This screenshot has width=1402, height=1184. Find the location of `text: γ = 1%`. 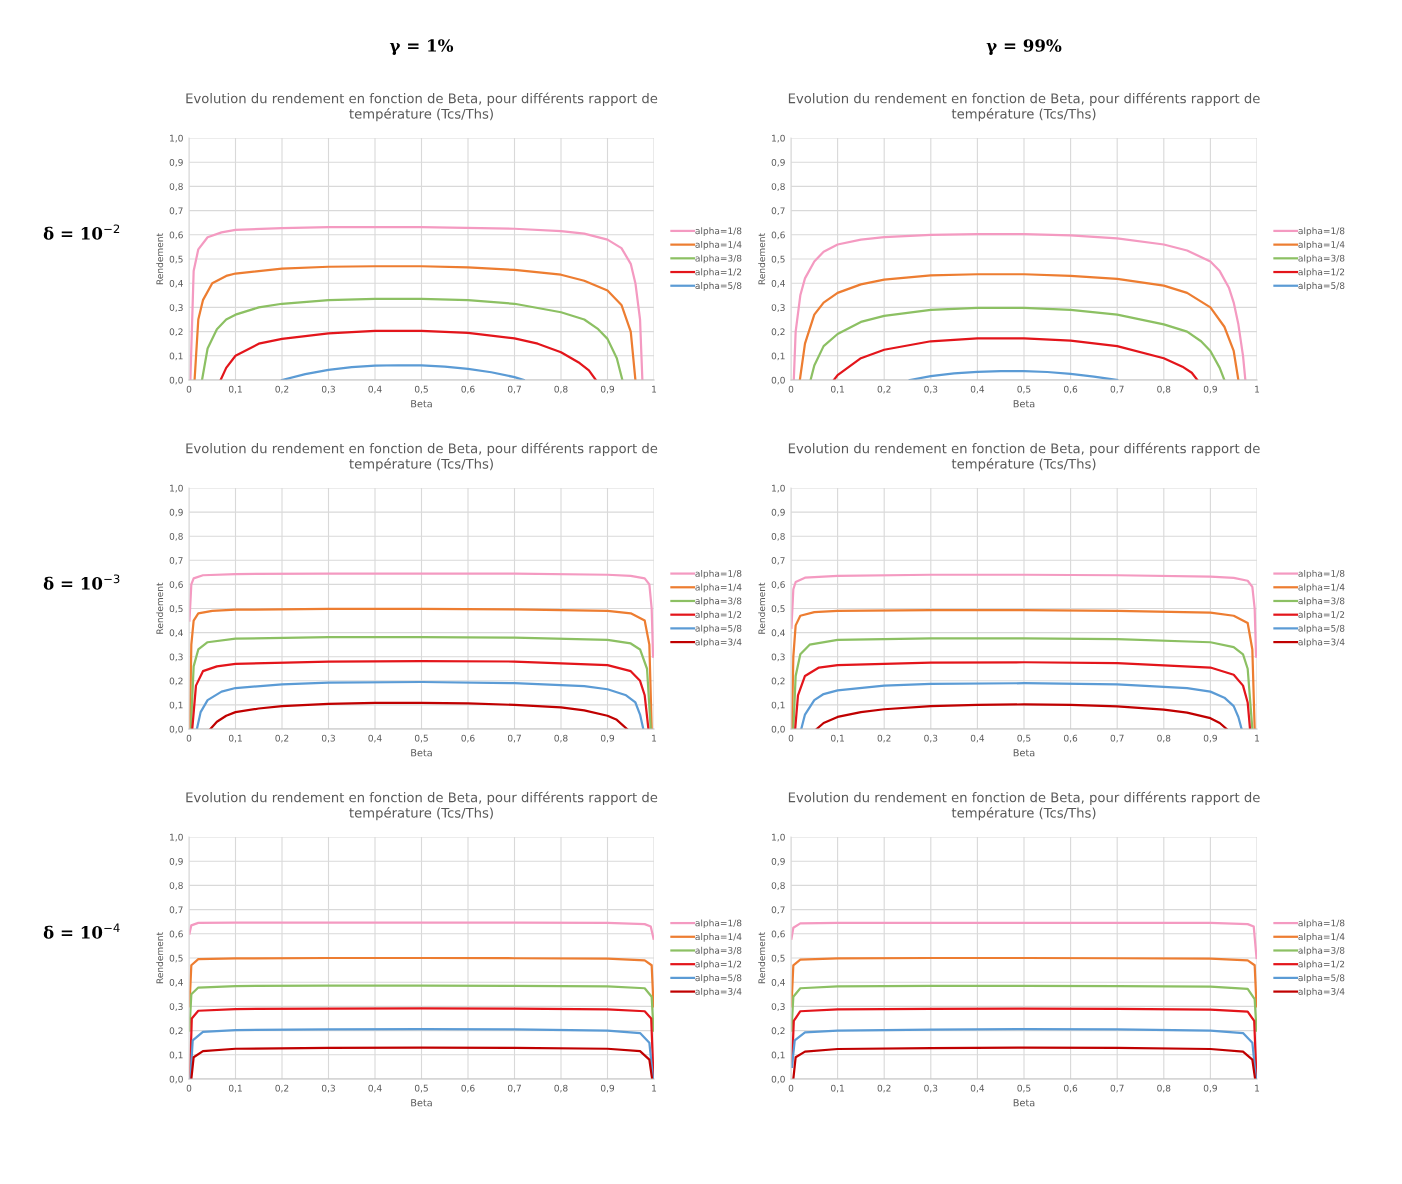

text: γ = 1% is located at coordinates (421, 47).